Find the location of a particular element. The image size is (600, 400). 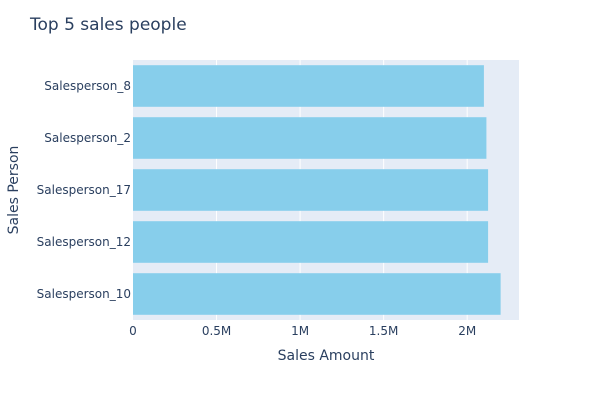

y-axis-title: Sales Person is located at coordinates (14, 190).